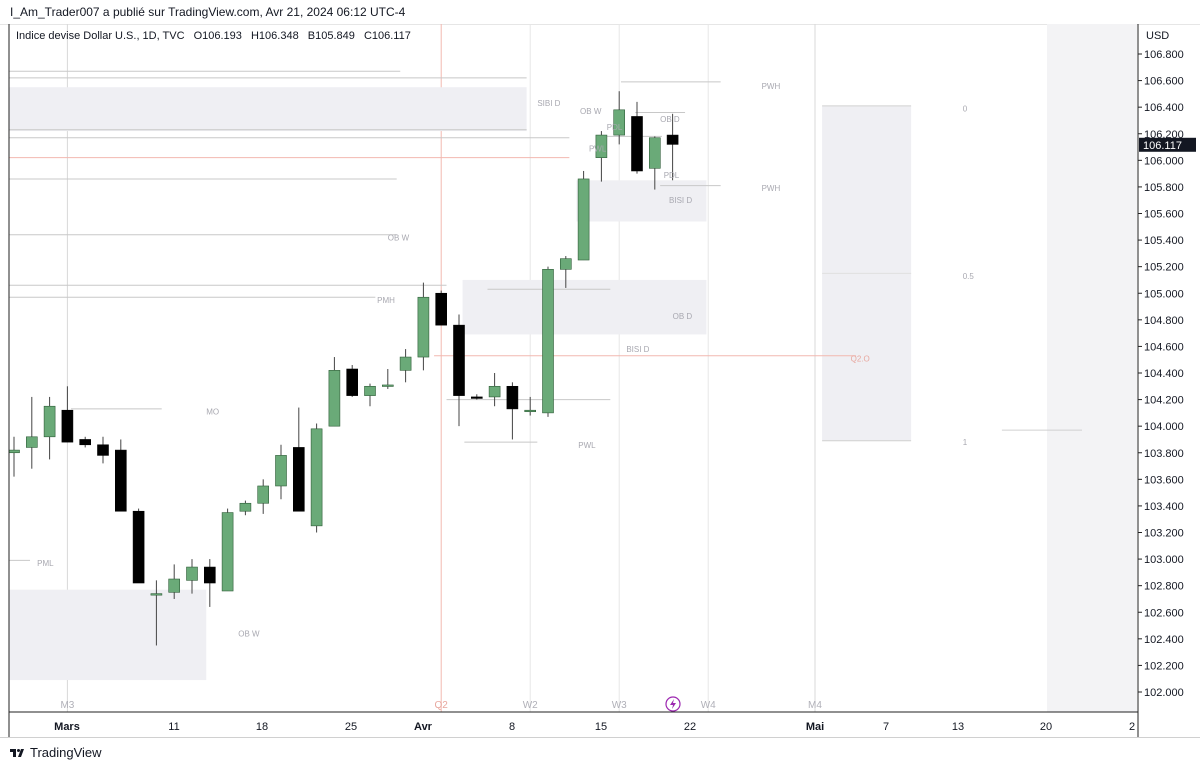  Describe the element at coordinates (1164, 294) in the screenshot. I see `y-tick-label: 105.000` at that location.